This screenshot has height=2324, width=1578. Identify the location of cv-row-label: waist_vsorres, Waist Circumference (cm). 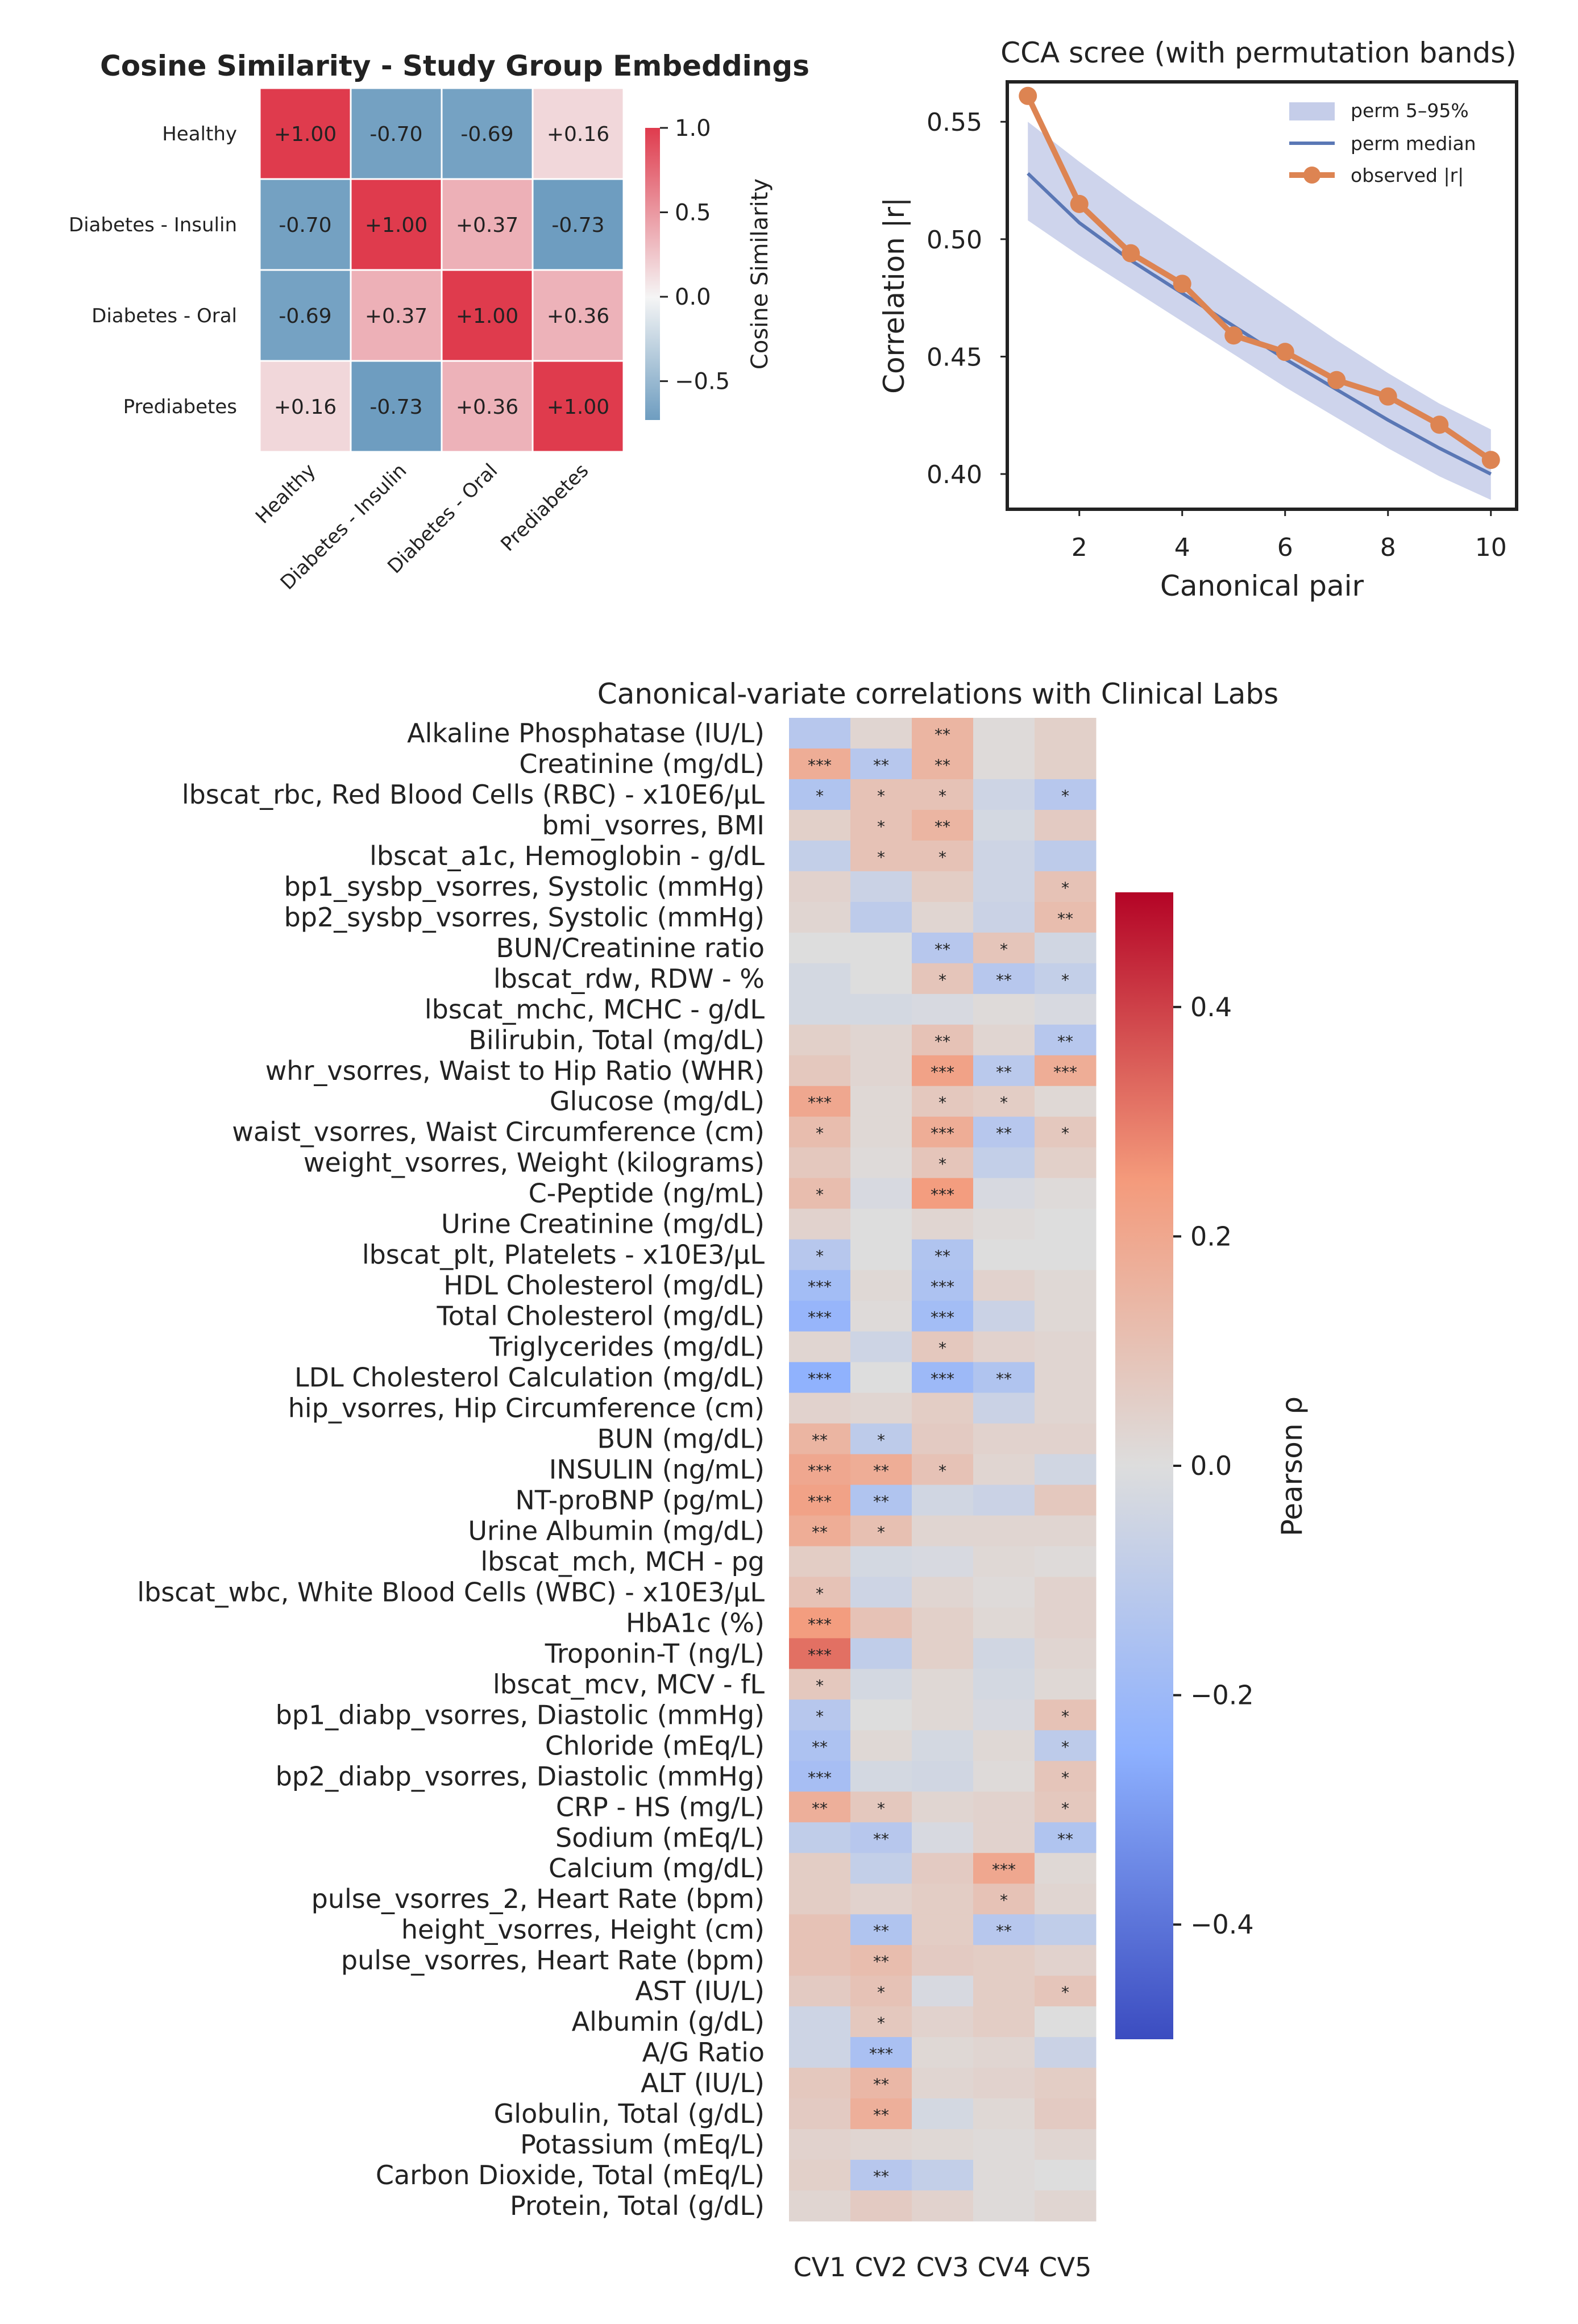
(498, 1132).